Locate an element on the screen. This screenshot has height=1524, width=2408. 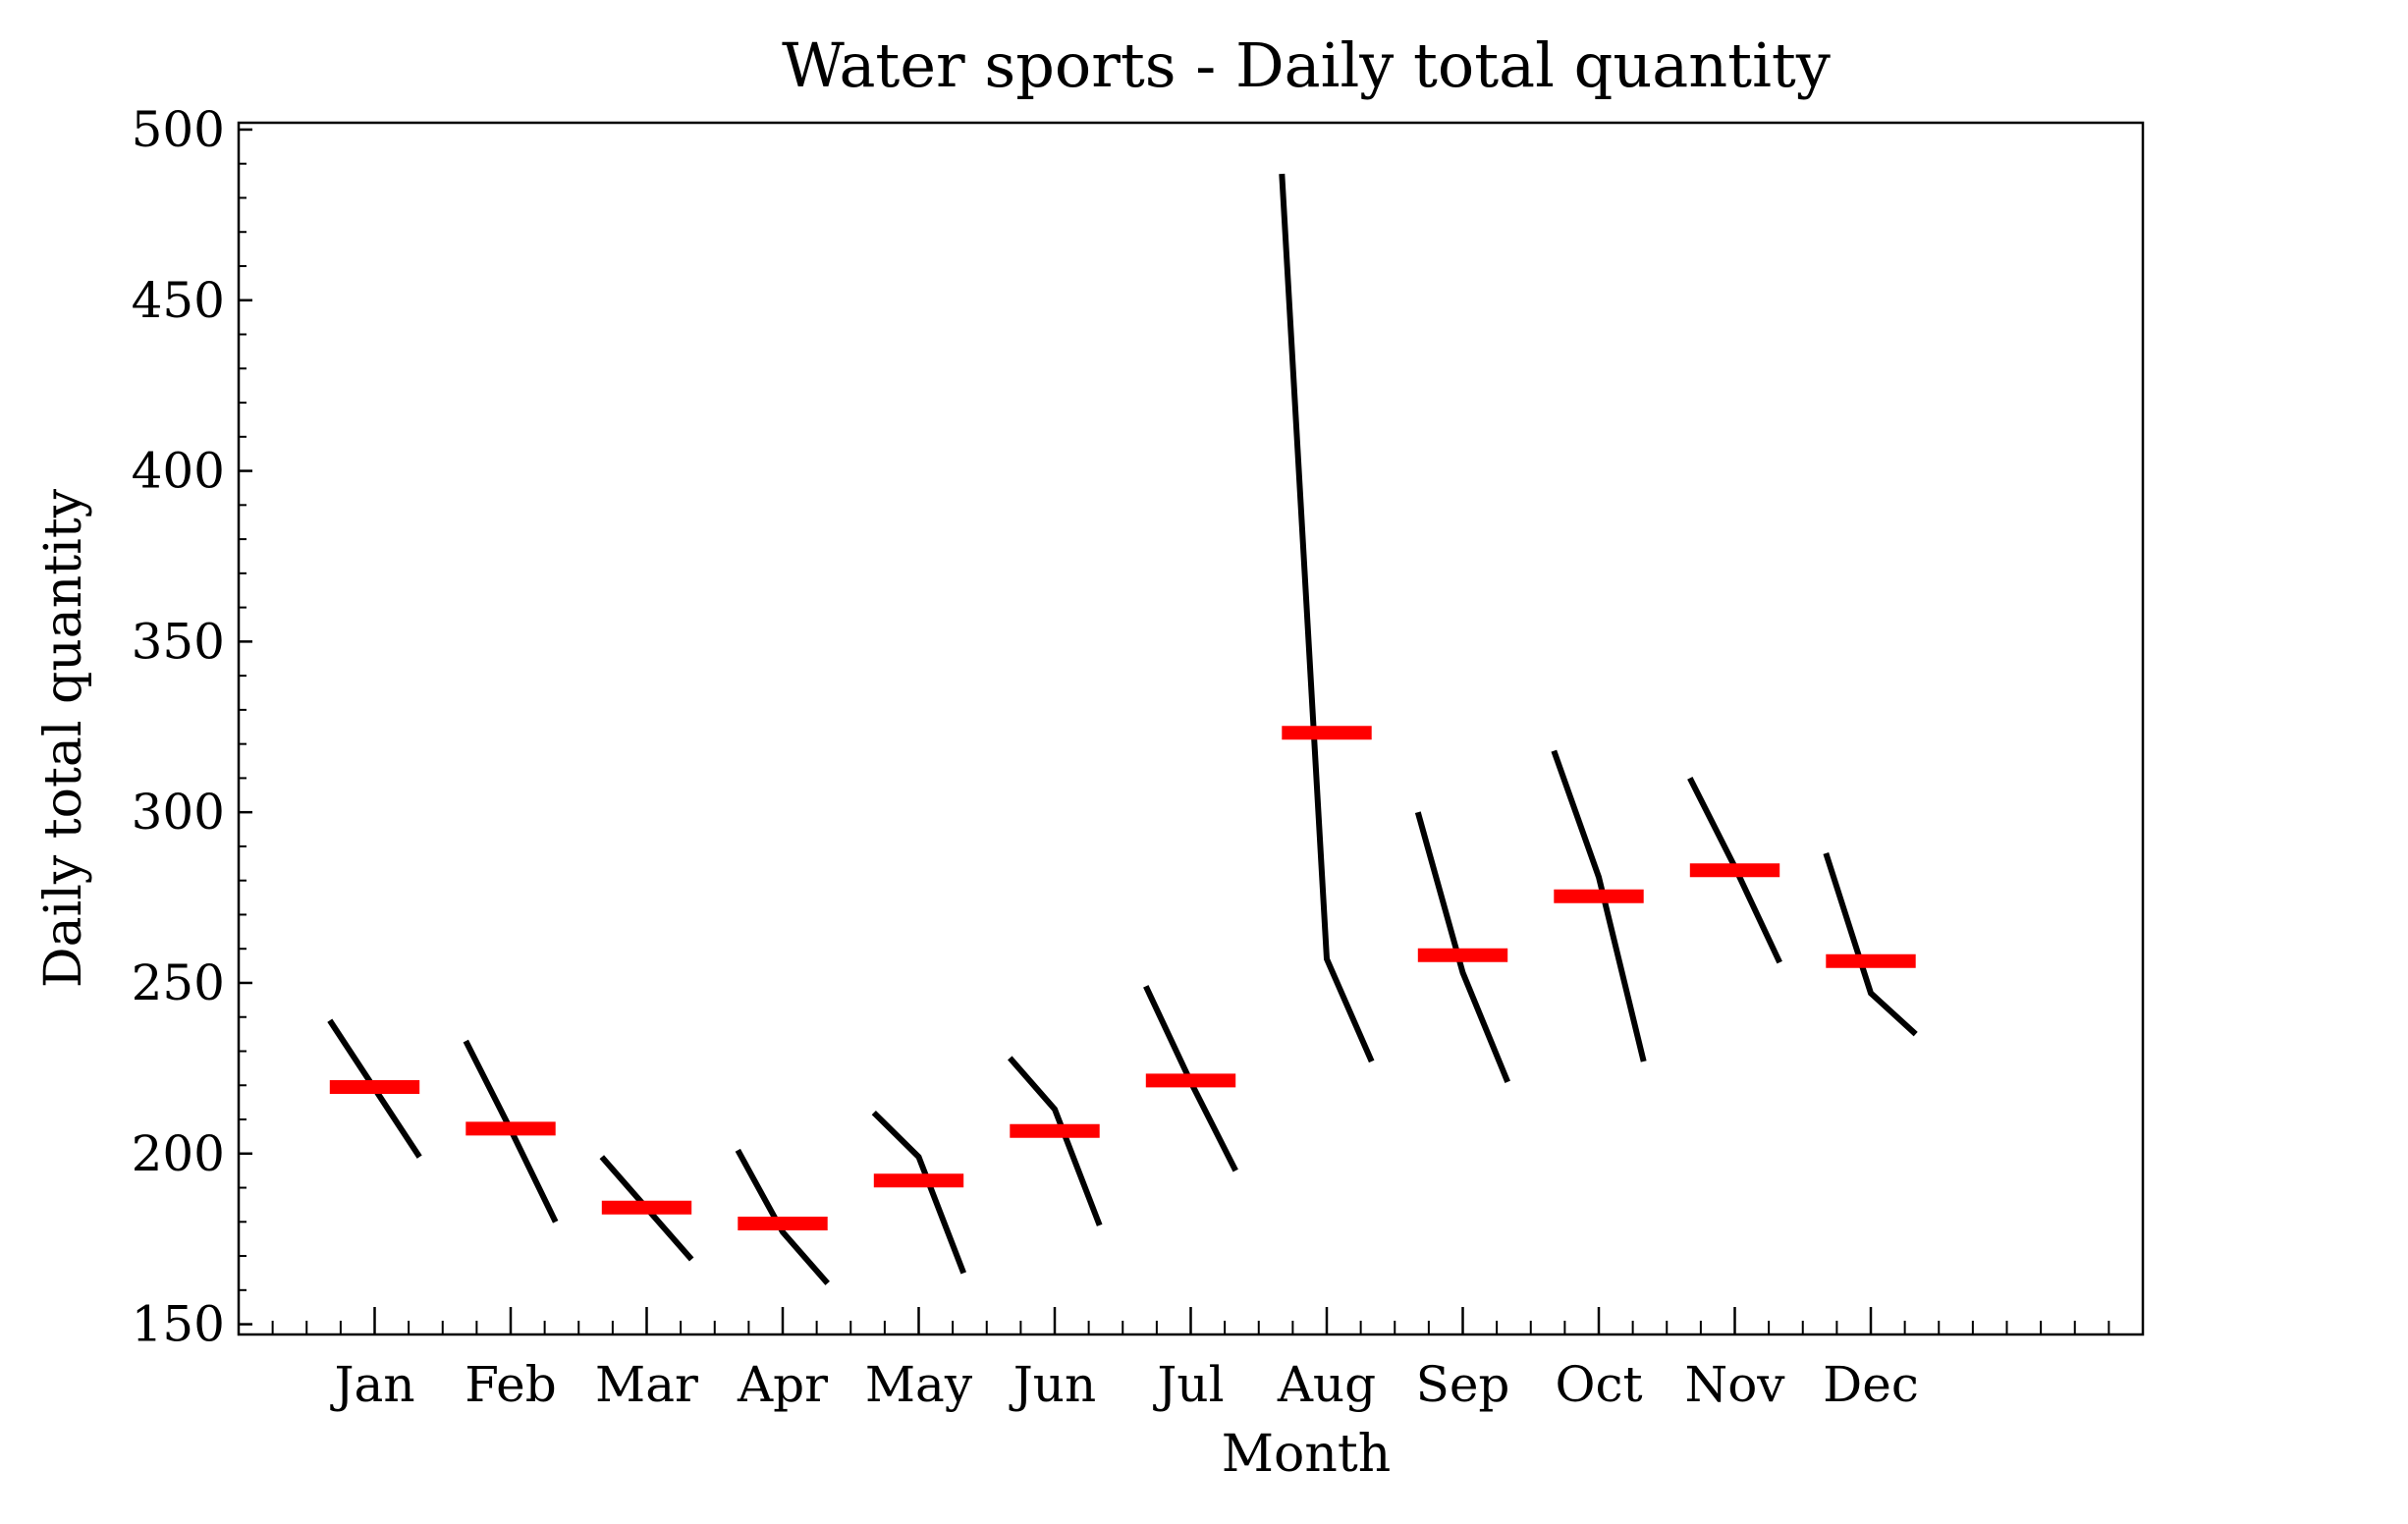
x-axis-label: Month is located at coordinates (1306, 1454).